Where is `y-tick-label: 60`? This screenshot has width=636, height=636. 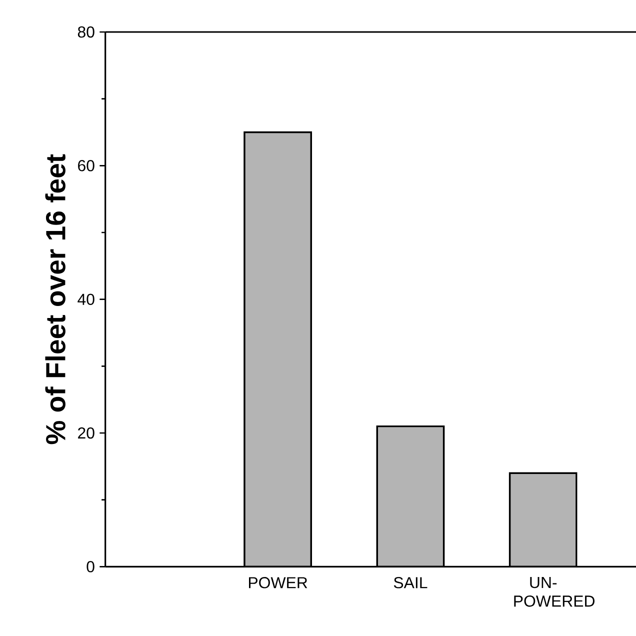 y-tick-label: 60 is located at coordinates (86, 166).